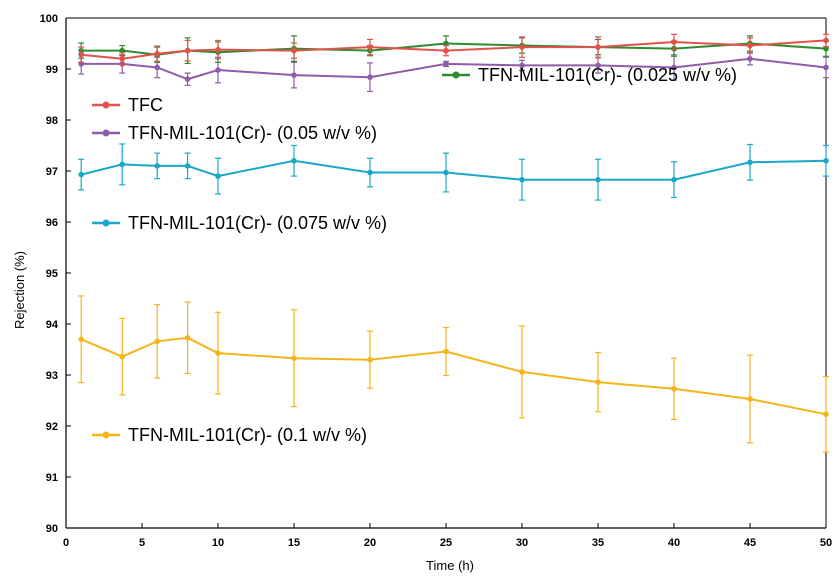  I want to click on y-tick-label: 99, so click(52, 70).